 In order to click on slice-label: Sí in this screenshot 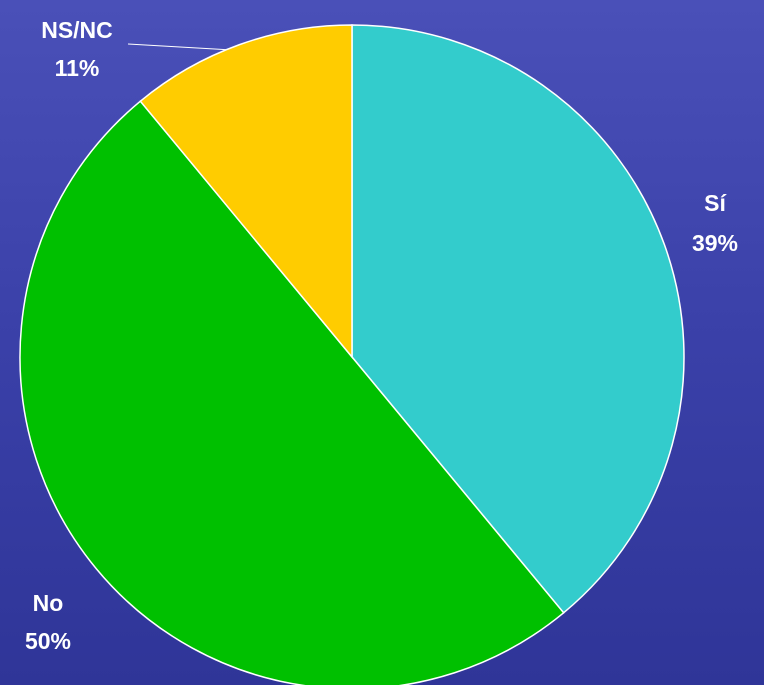, I will do `click(715, 203)`.